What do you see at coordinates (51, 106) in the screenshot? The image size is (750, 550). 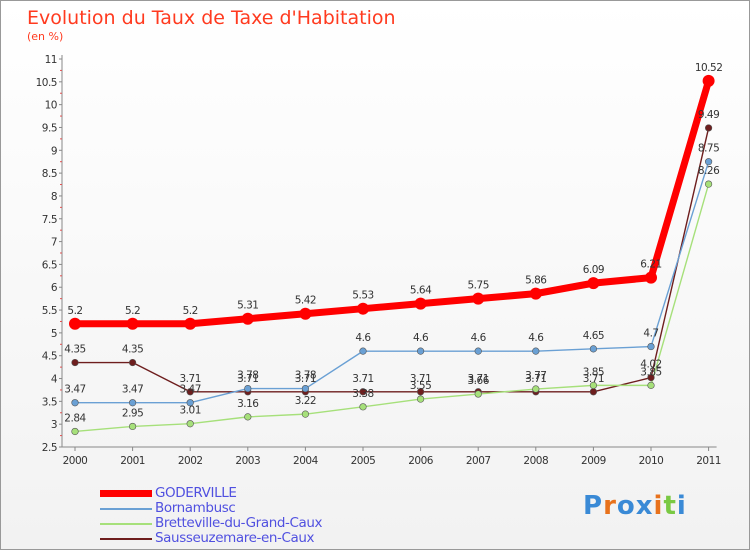 I see `y-tick-label: 10` at bounding box center [51, 106].